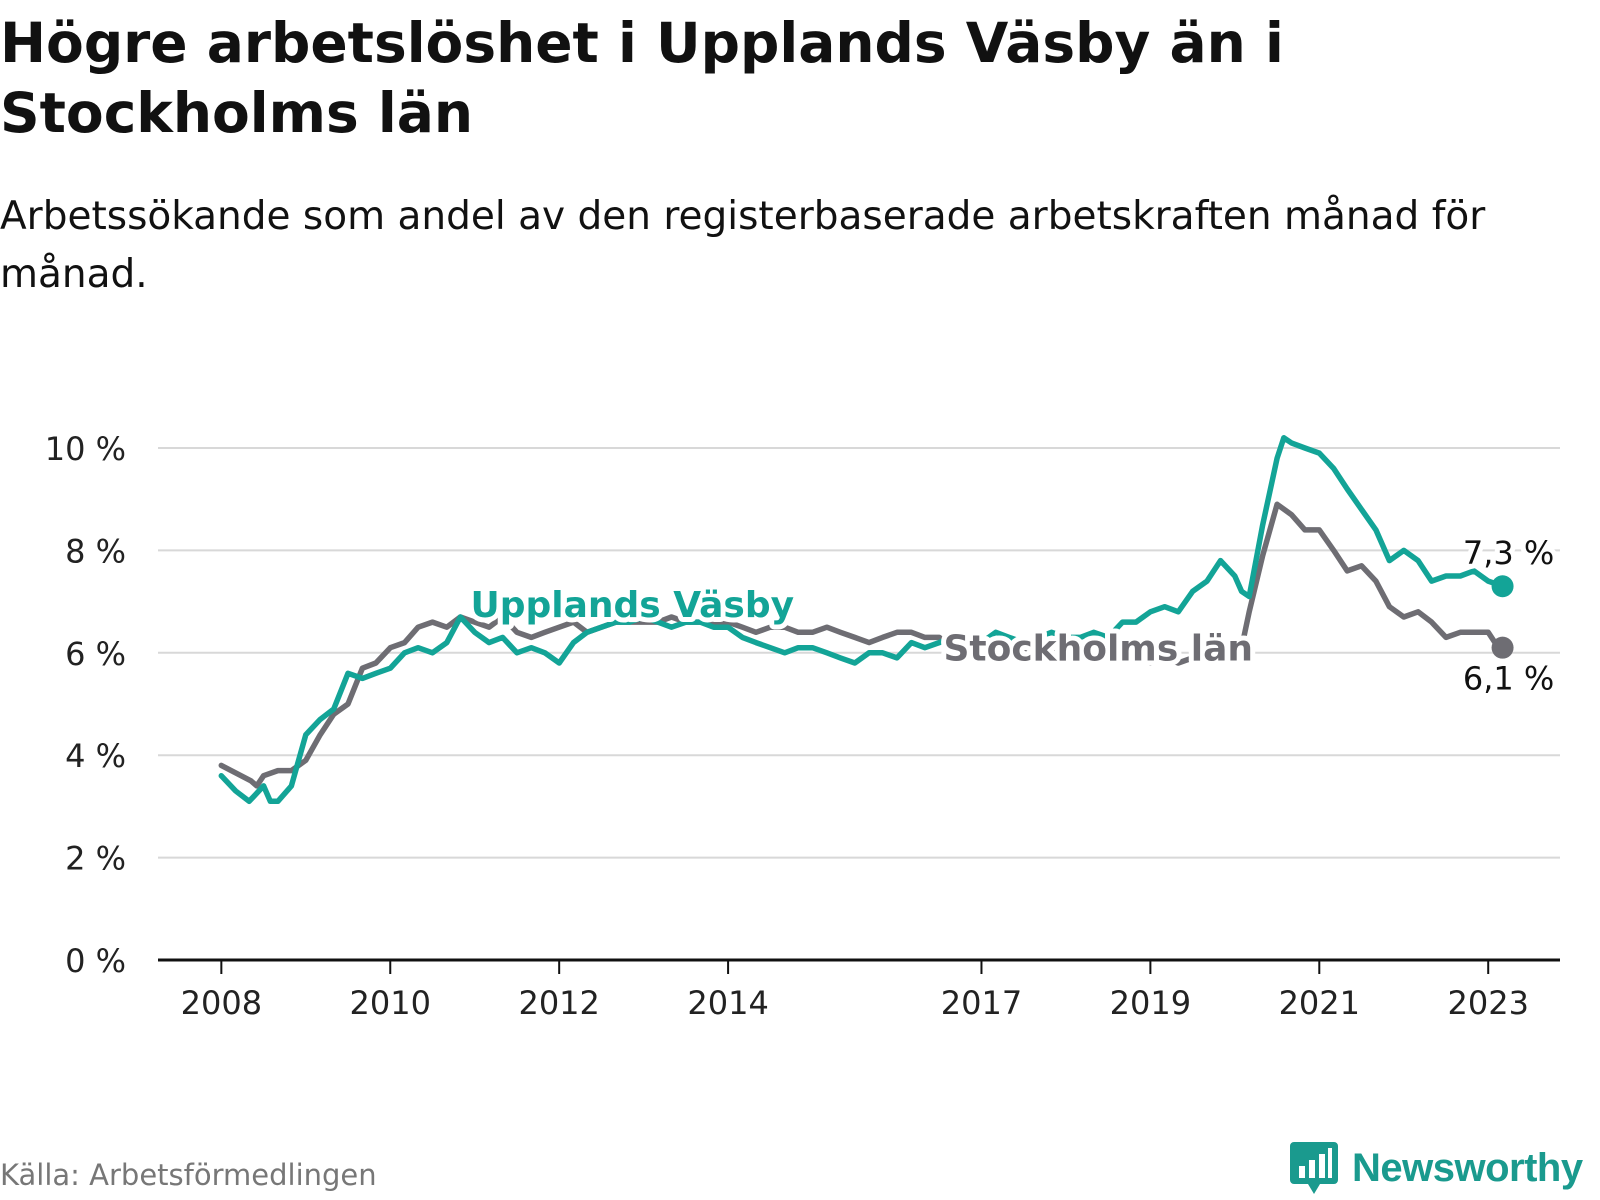 Image resolution: width=1600 pixels, height=1200 pixels. Describe the element at coordinates (632, 605) in the screenshot. I see `series-label-upplands-vasby: Upplands Väsby` at that location.